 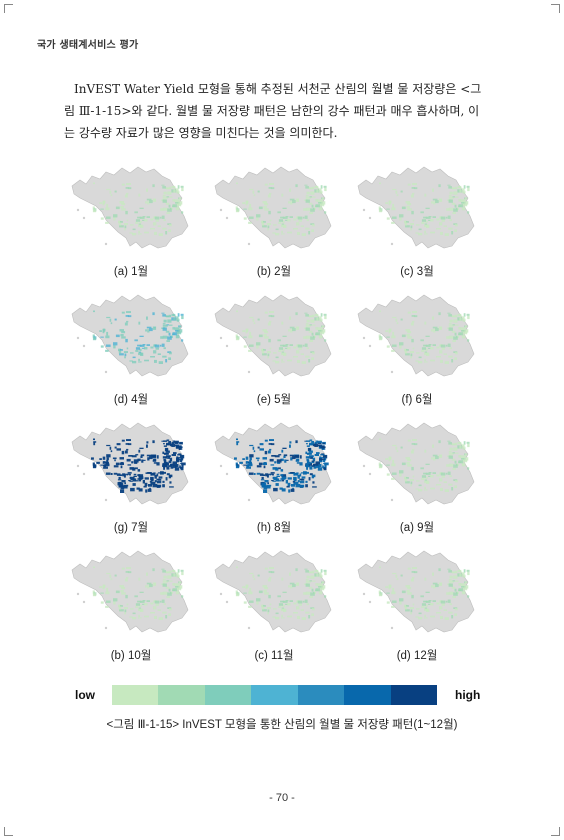 What do you see at coordinates (131, 656) in the screenshot?
I see `map-panel-label: (b) 10월` at bounding box center [131, 656].